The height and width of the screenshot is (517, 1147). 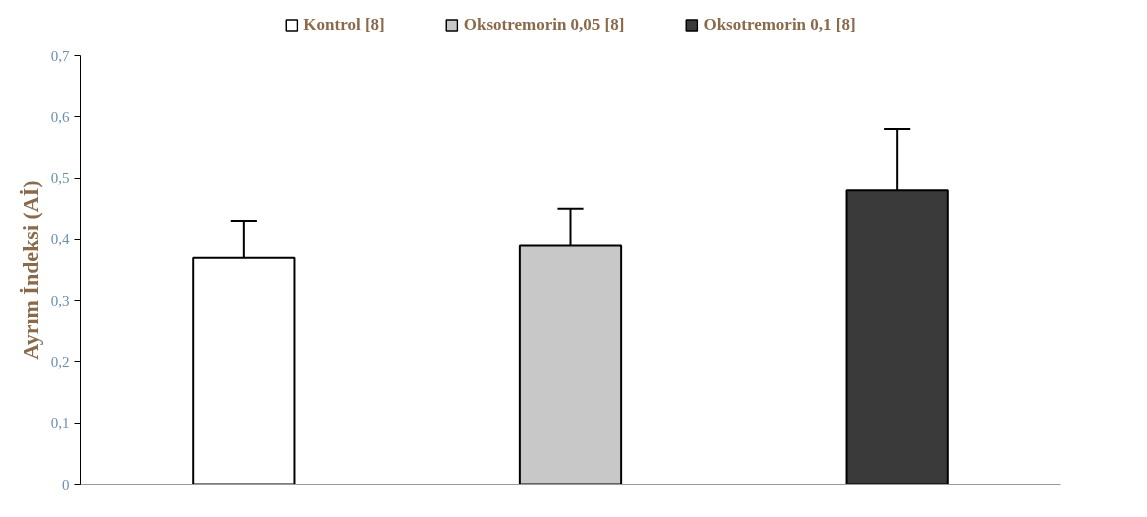 I want to click on y-tick-label: 0,5, so click(x=60, y=178).